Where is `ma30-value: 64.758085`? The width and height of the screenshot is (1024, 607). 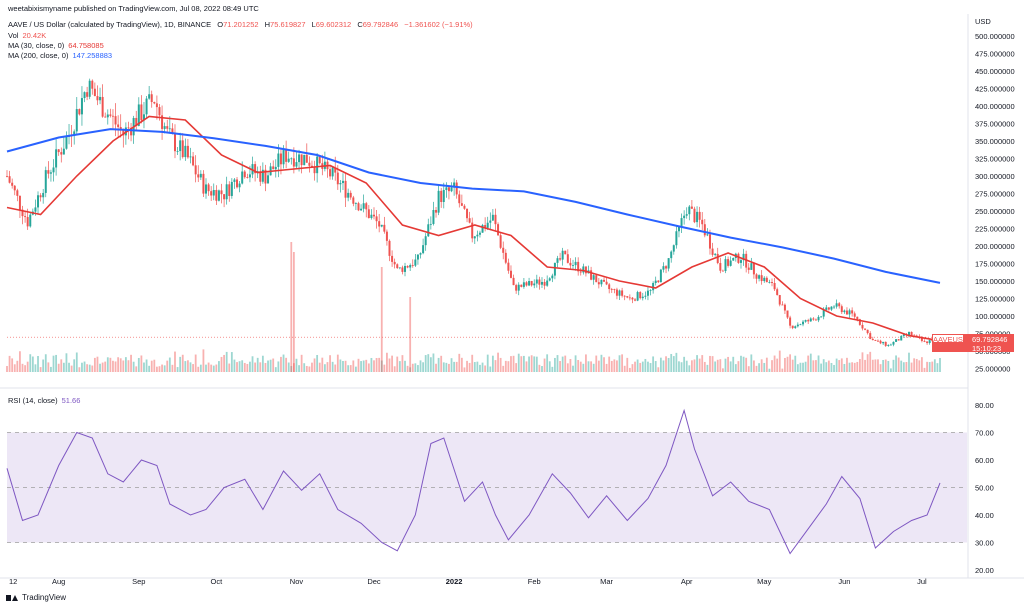
ma30-value: 64.758085 is located at coordinates (86, 45).